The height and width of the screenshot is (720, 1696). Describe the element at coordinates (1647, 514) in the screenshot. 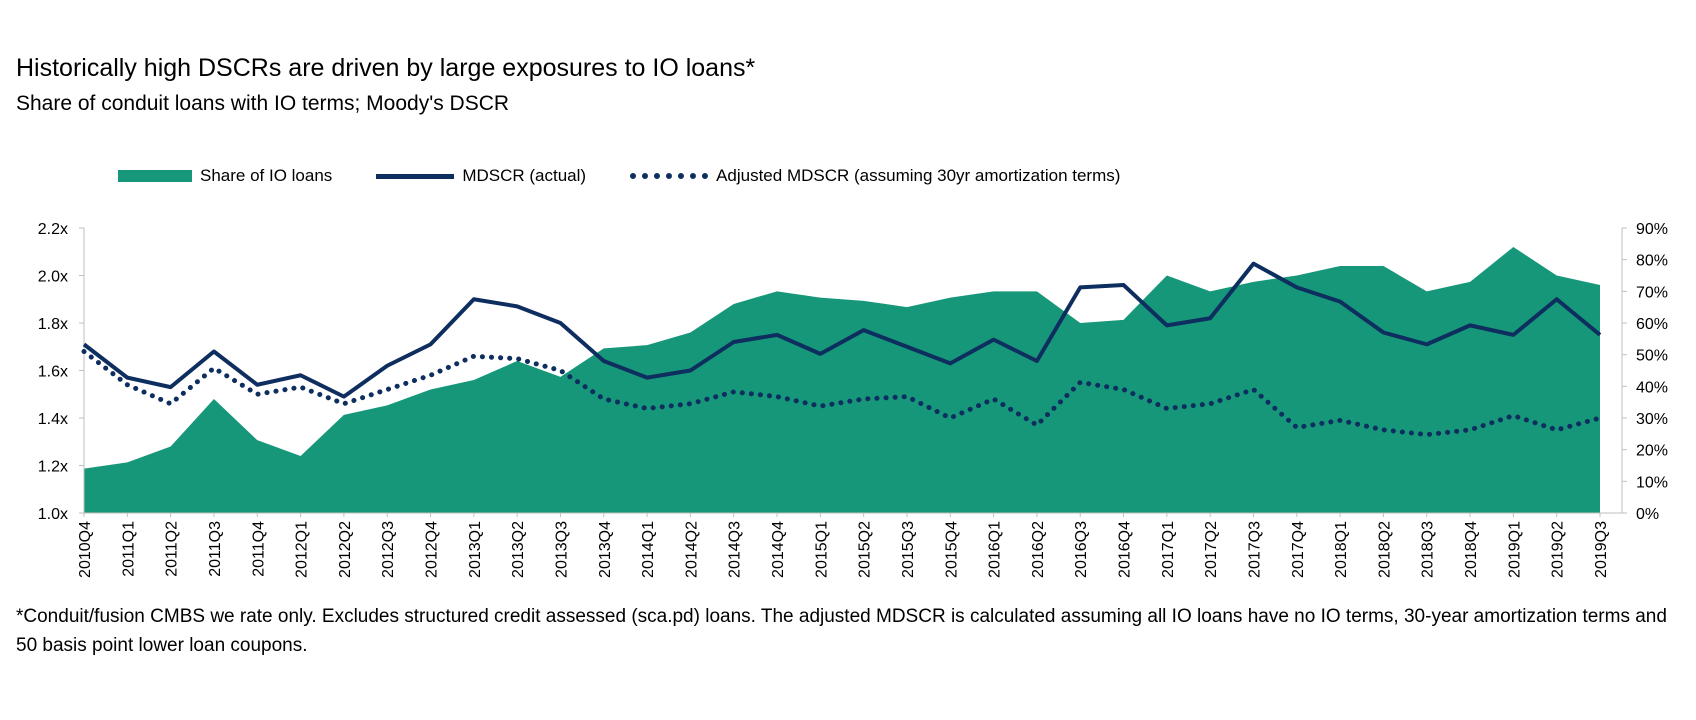

I see `y-right-tick-label: 0%` at that location.